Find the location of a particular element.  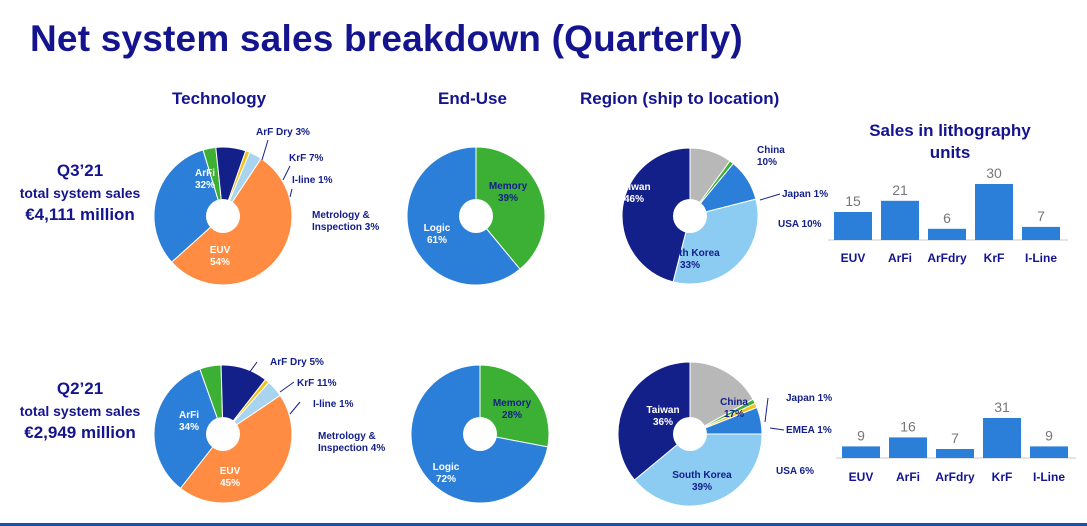

q3-units-category-arfdry: ArFdry is located at coordinates (947, 258).